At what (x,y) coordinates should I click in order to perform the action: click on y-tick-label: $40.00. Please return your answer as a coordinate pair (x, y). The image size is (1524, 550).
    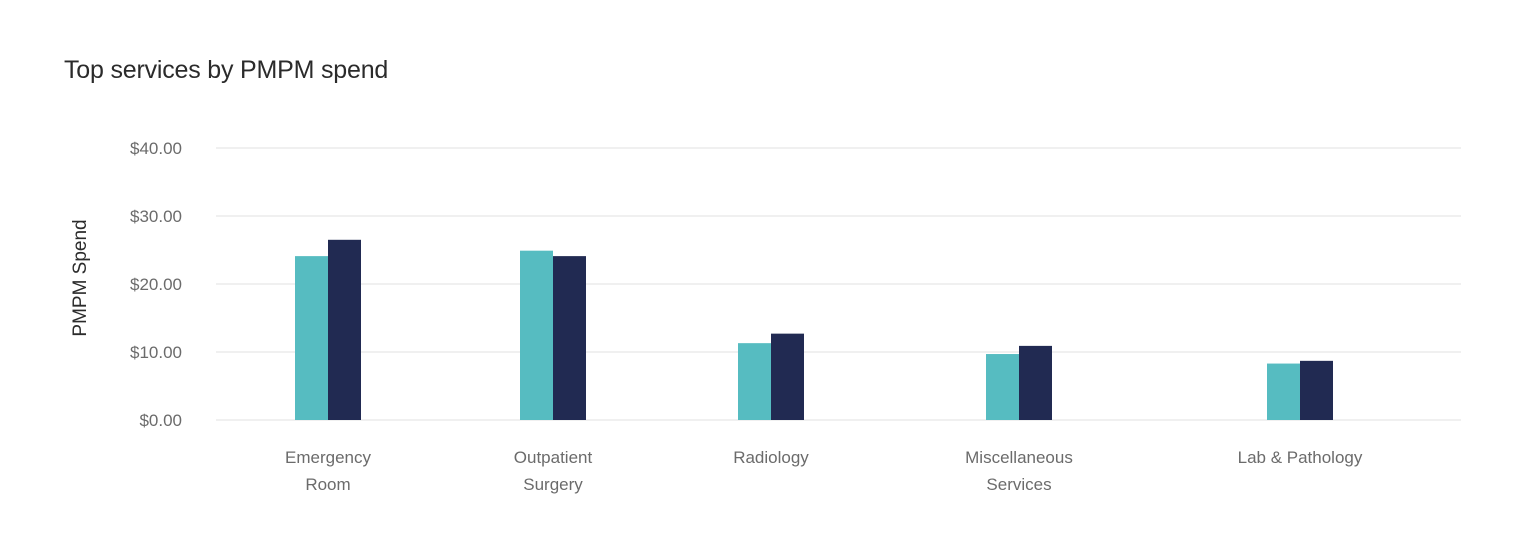
    Looking at the image, I should click on (156, 148).